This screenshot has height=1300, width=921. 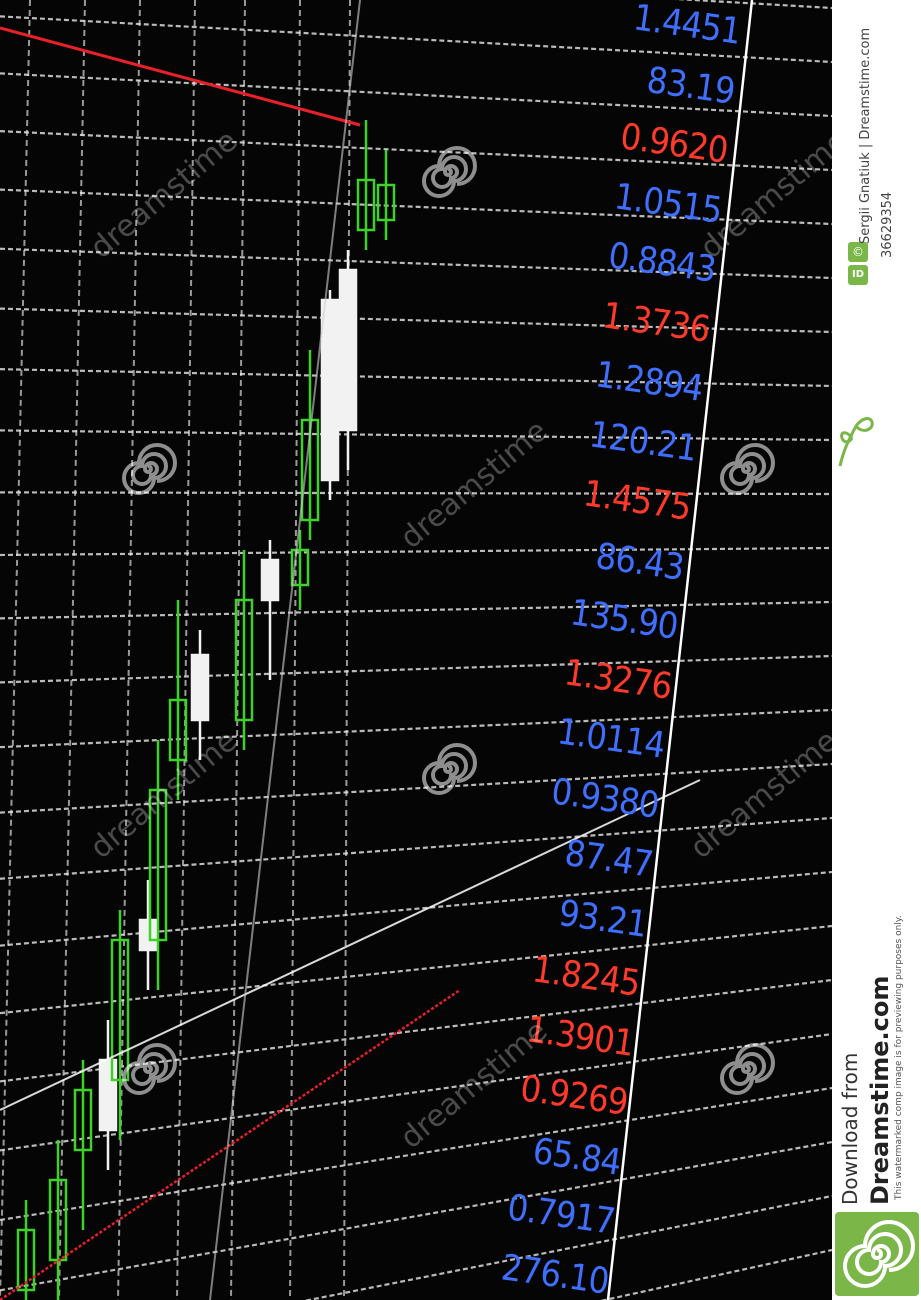 I want to click on trend-line-red-top, so click(x=180, y=76).